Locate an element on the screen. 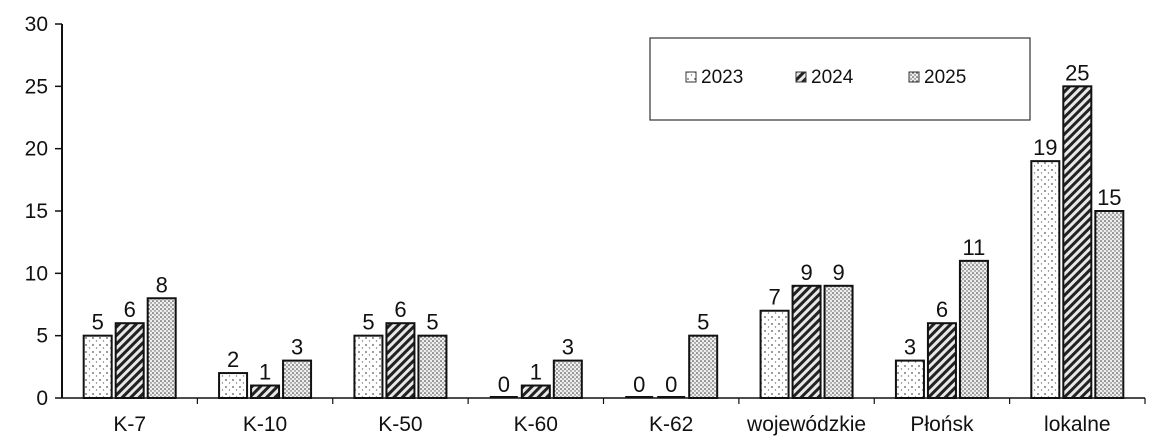  data-label: 8 is located at coordinates (162, 284).